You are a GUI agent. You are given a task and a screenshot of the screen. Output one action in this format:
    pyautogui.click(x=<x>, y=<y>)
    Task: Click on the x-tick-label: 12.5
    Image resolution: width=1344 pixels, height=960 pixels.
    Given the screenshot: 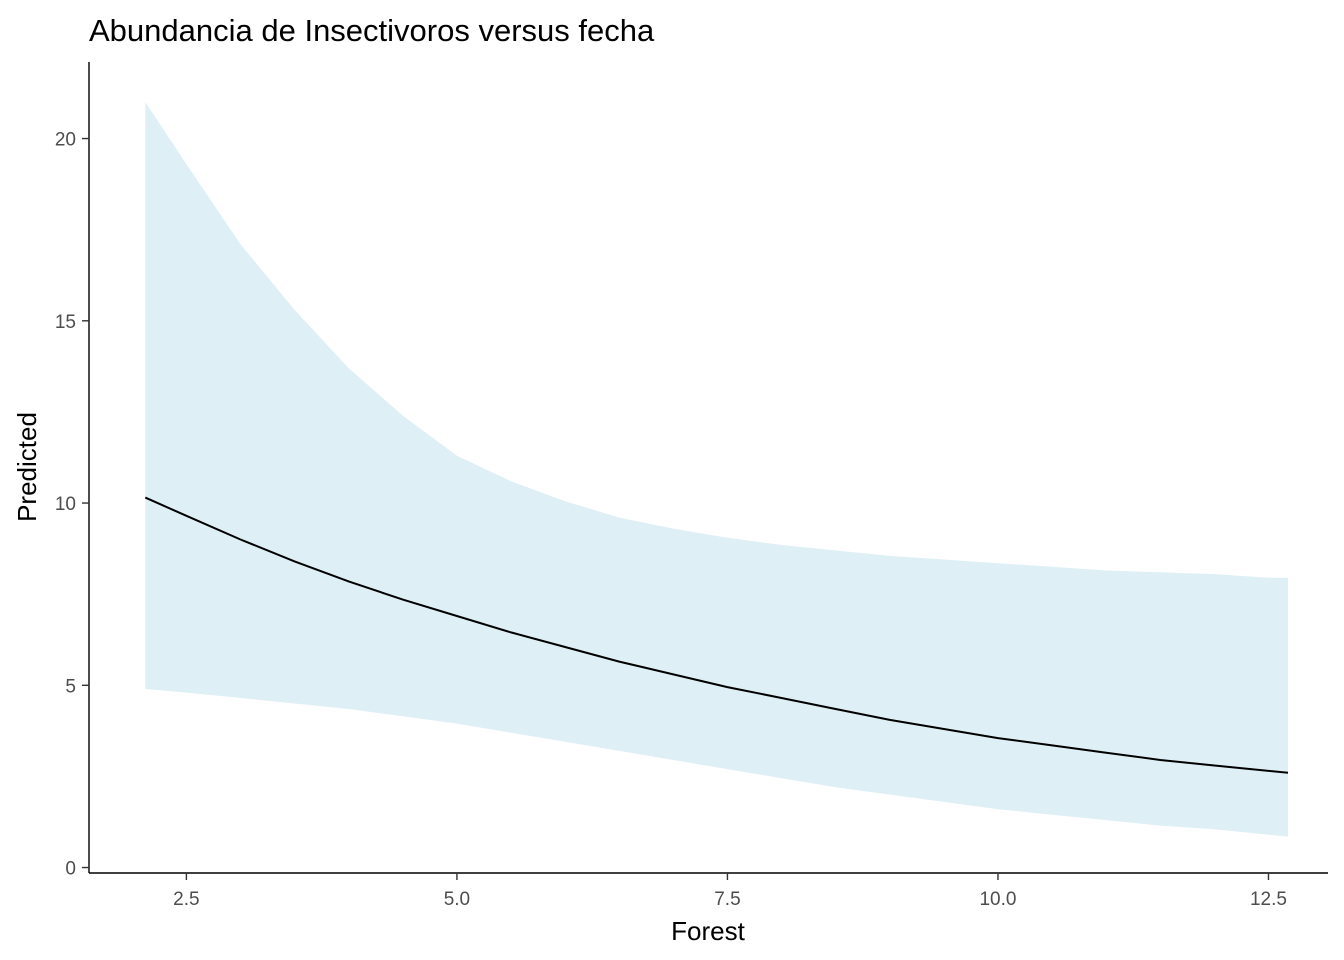 What is the action you would take?
    pyautogui.click(x=1268, y=899)
    